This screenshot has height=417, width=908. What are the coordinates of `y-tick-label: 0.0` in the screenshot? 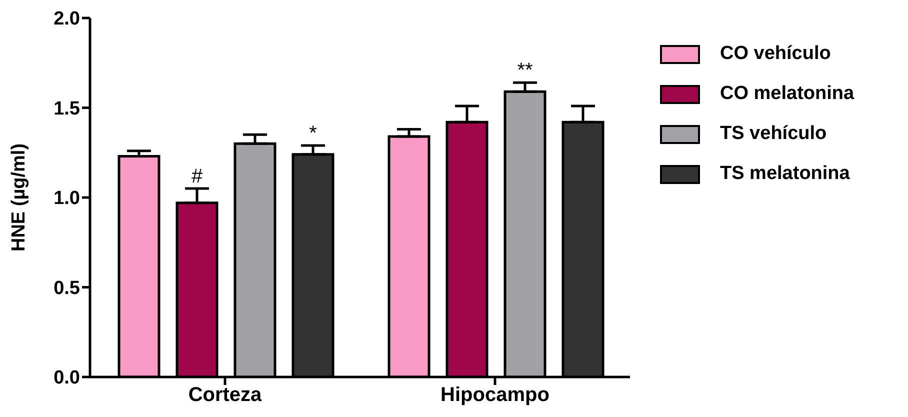 It's located at (67, 378).